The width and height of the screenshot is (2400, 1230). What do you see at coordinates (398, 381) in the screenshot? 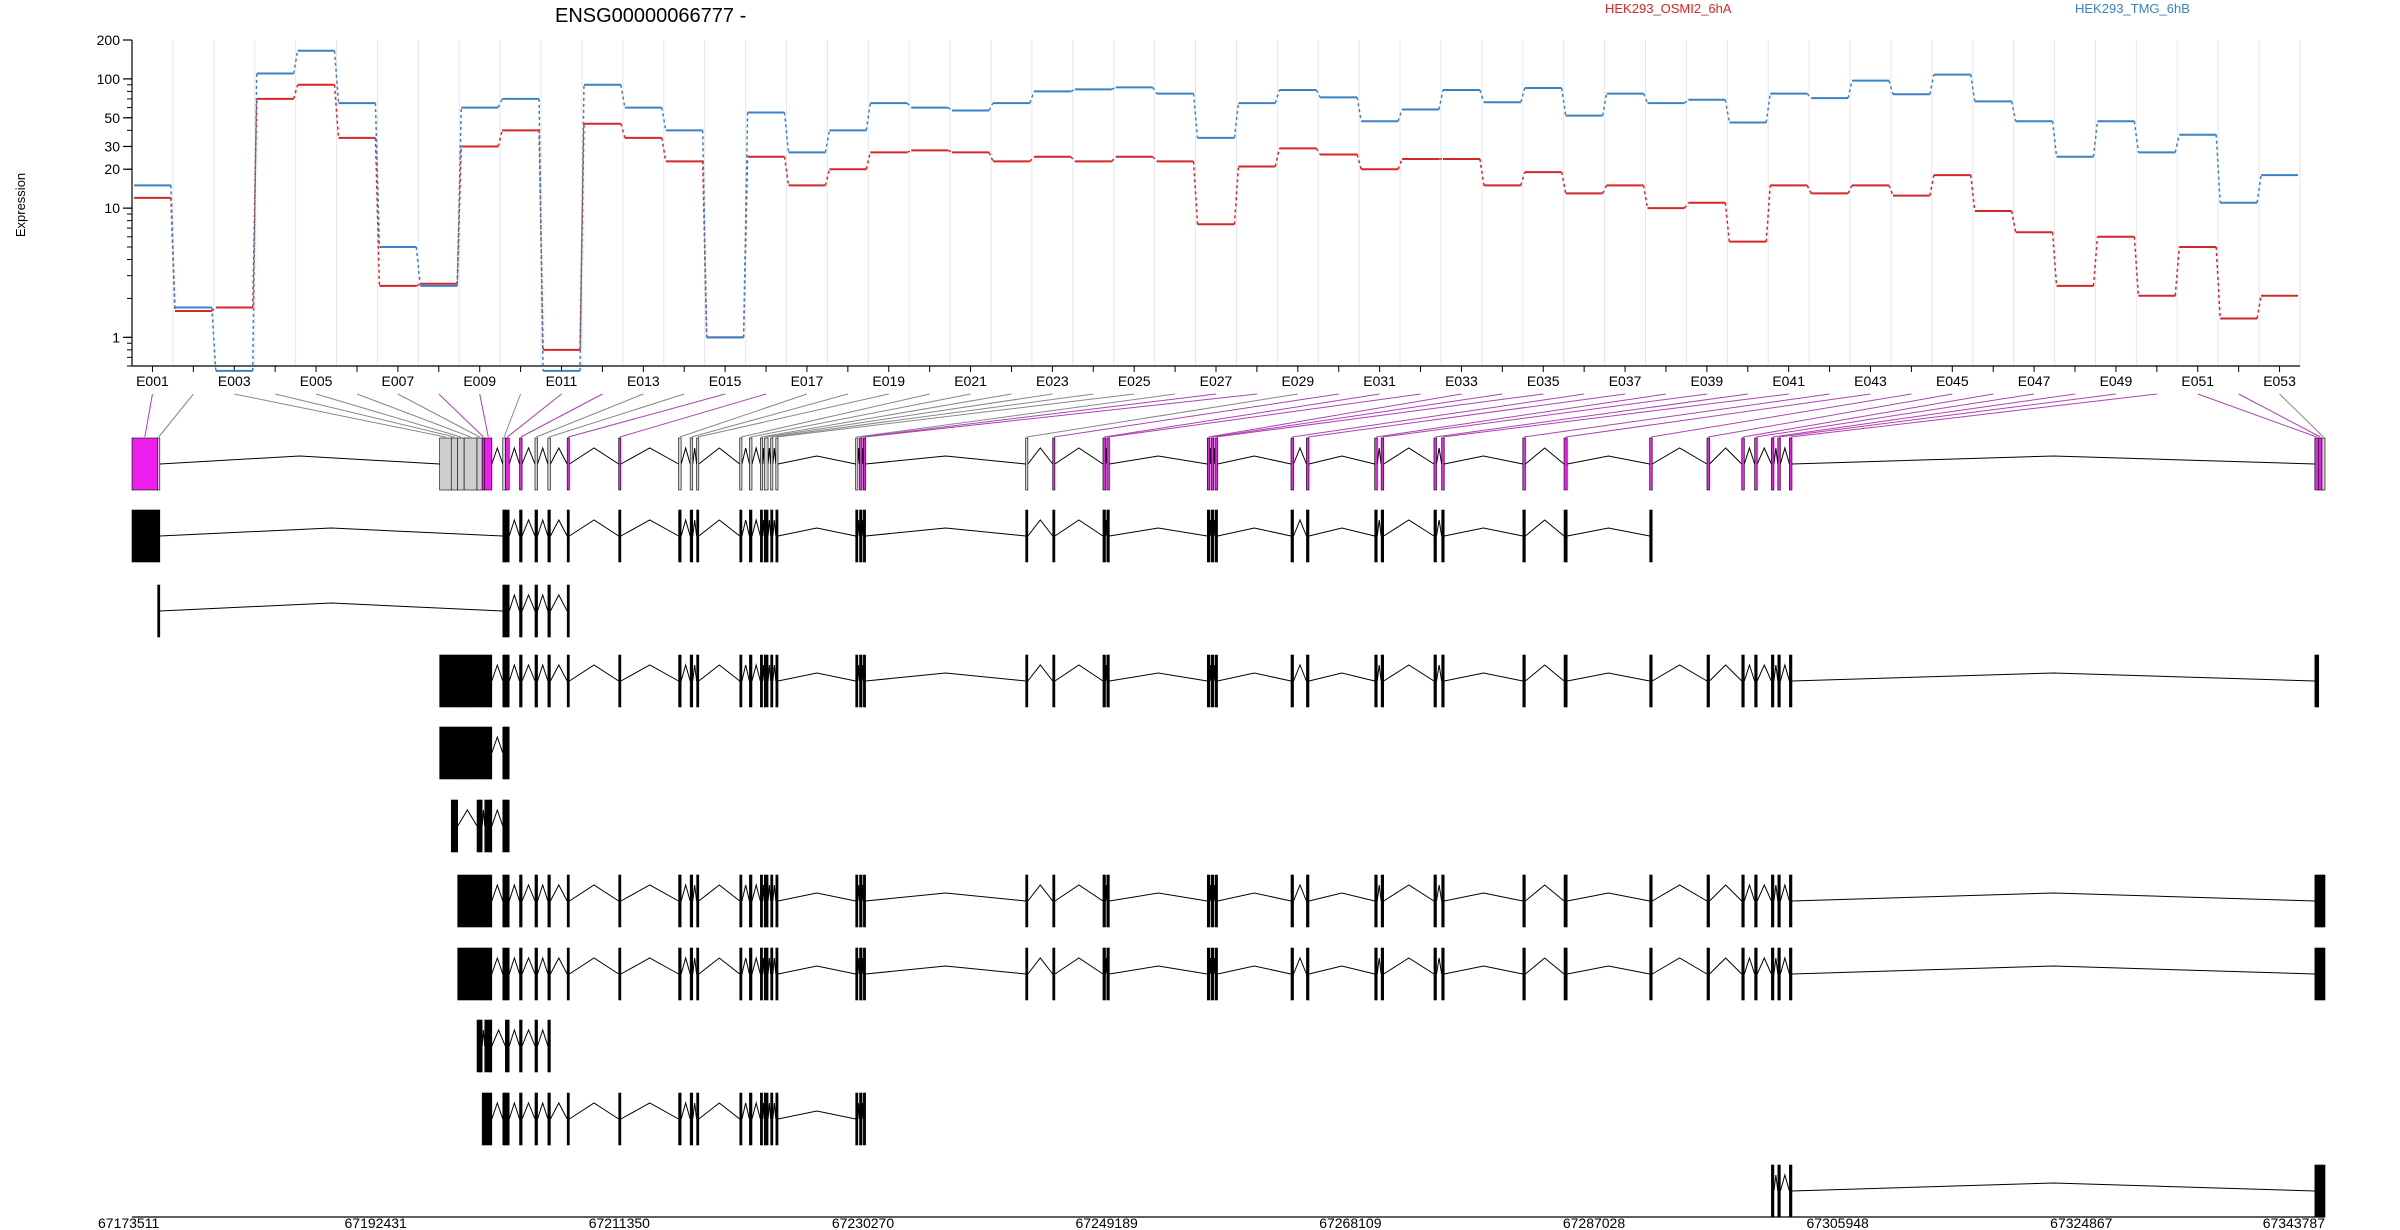
I see `x-tick-label: E007` at bounding box center [398, 381].